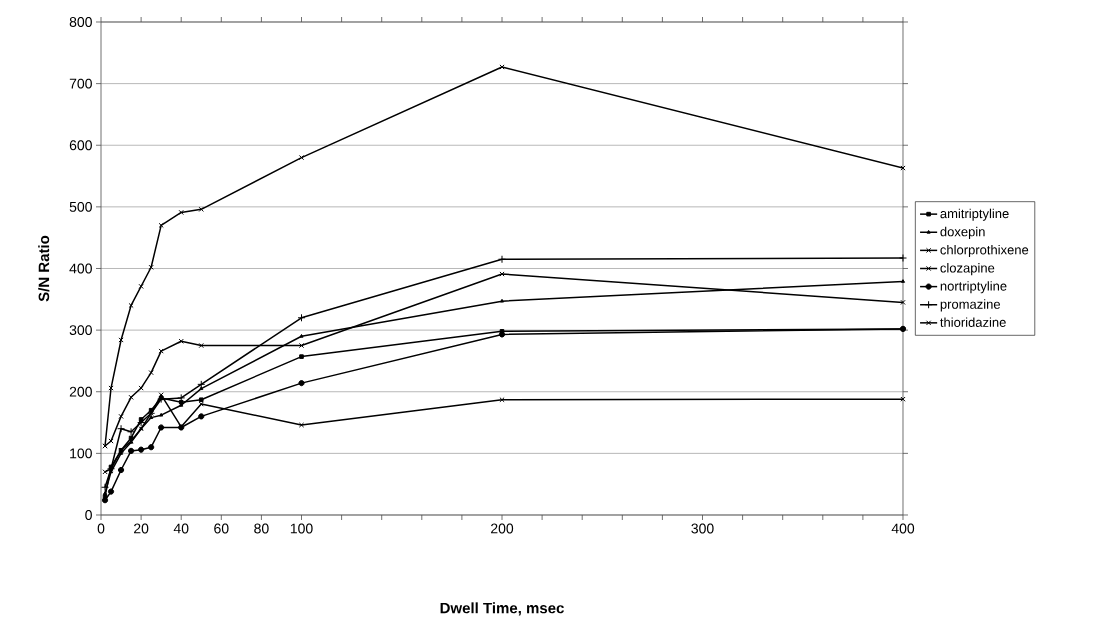 The height and width of the screenshot is (618, 1097). I want to click on legend-label: promazine, so click(970, 305).